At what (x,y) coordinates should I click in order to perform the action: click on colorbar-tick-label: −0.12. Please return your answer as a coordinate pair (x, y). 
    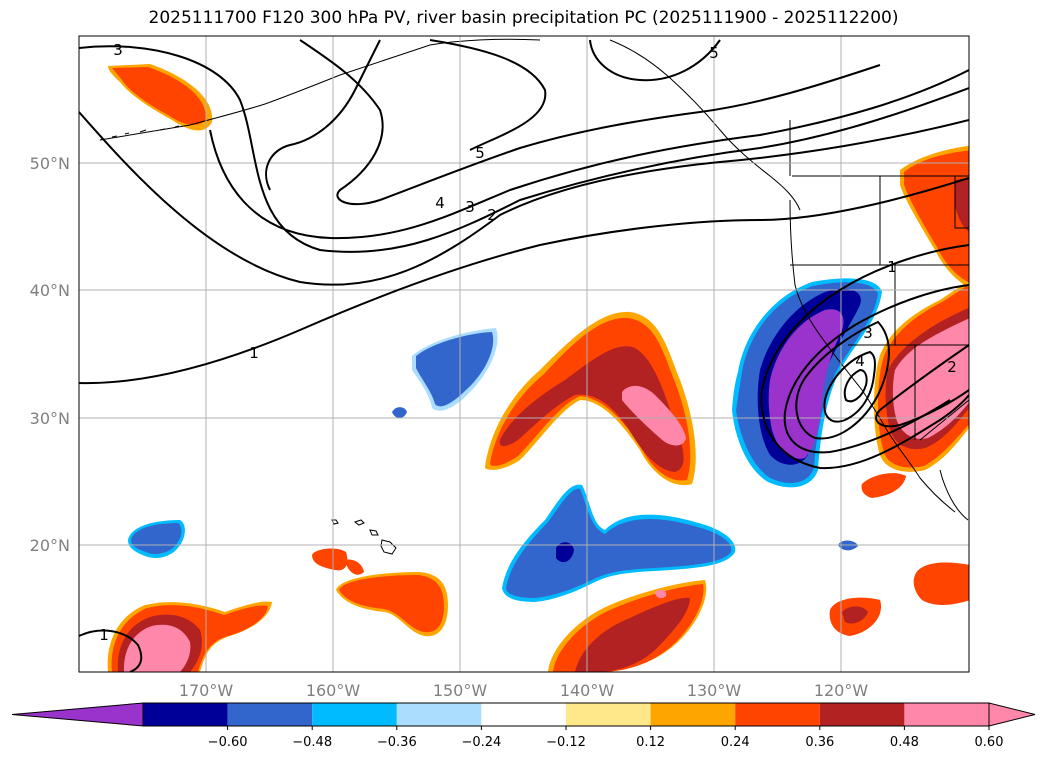
    Looking at the image, I should click on (566, 742).